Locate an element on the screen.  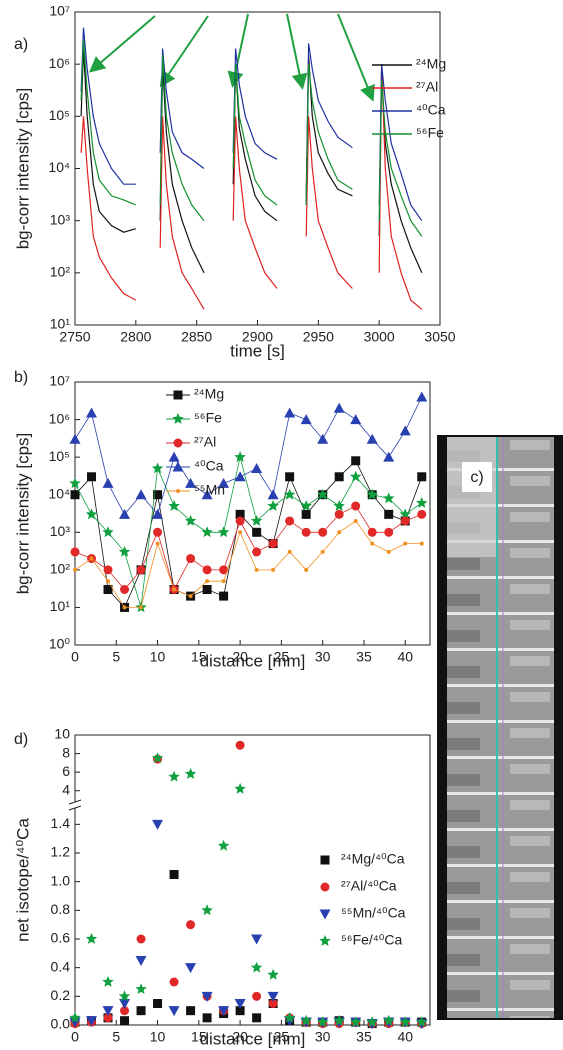
image-texture is located at coordinates (472, 497).